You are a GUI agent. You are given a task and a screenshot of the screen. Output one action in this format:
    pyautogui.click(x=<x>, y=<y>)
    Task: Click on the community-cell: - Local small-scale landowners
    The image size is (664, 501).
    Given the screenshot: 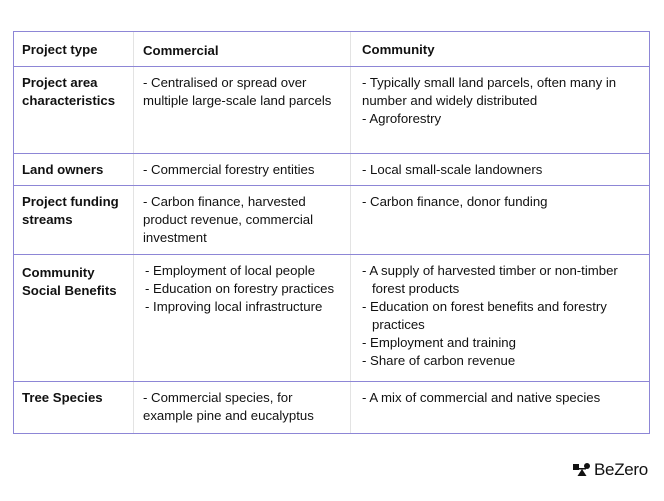 What is the action you would take?
    pyautogui.click(x=500, y=169)
    